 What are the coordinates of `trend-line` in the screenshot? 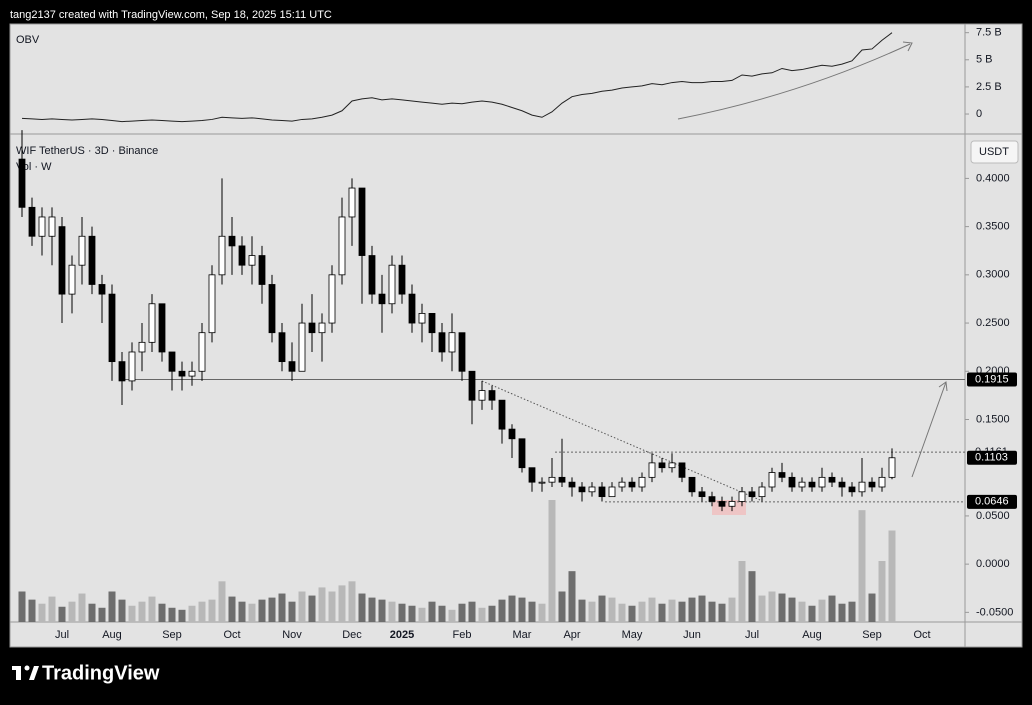 It's located at (621, 440).